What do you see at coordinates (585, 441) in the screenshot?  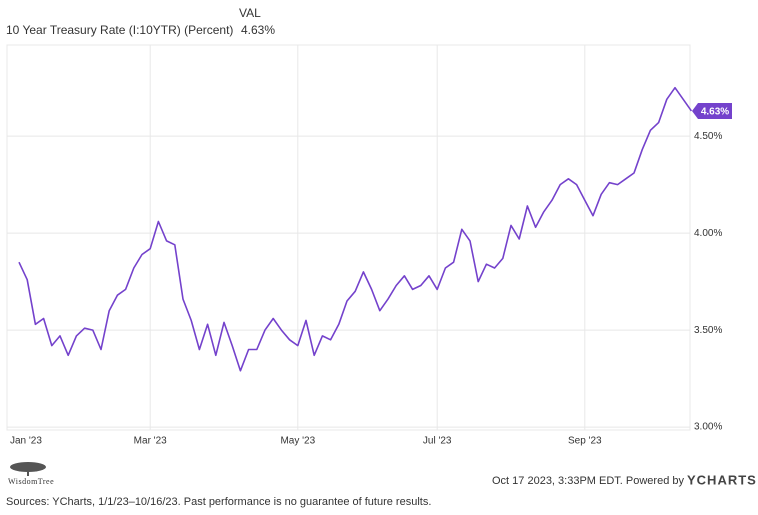 I see `x-tick-label: Sep '23` at bounding box center [585, 441].